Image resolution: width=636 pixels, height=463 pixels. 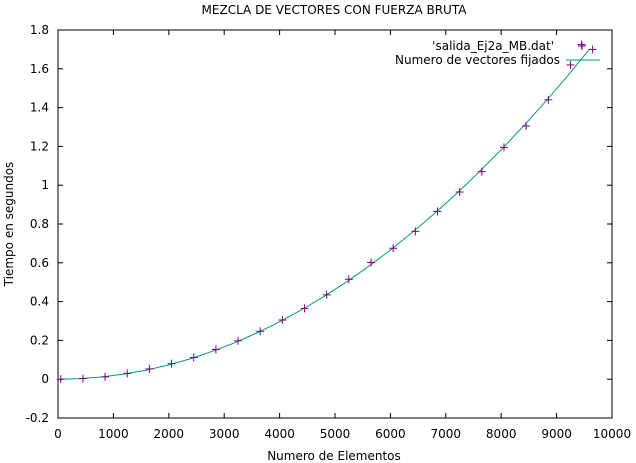 I want to click on y-tick-label: 0.6, so click(x=39, y=263).